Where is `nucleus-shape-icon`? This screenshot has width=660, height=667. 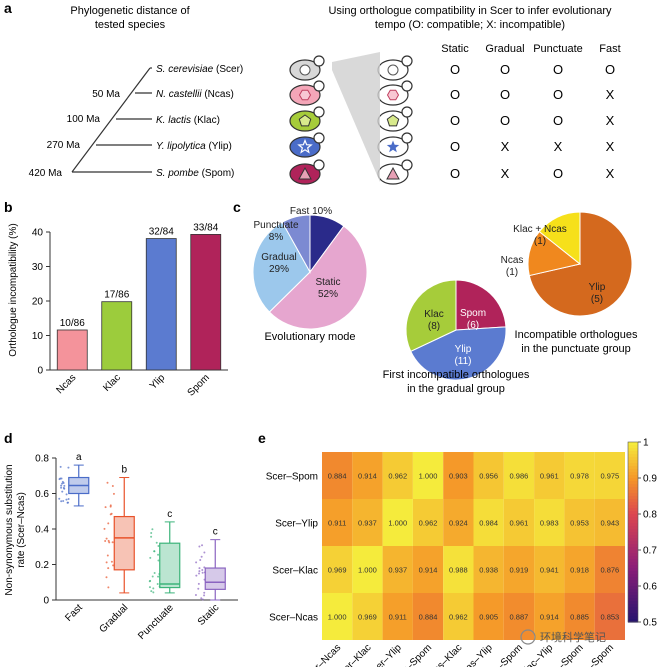 nucleus-shape-icon is located at coordinates (393, 173).